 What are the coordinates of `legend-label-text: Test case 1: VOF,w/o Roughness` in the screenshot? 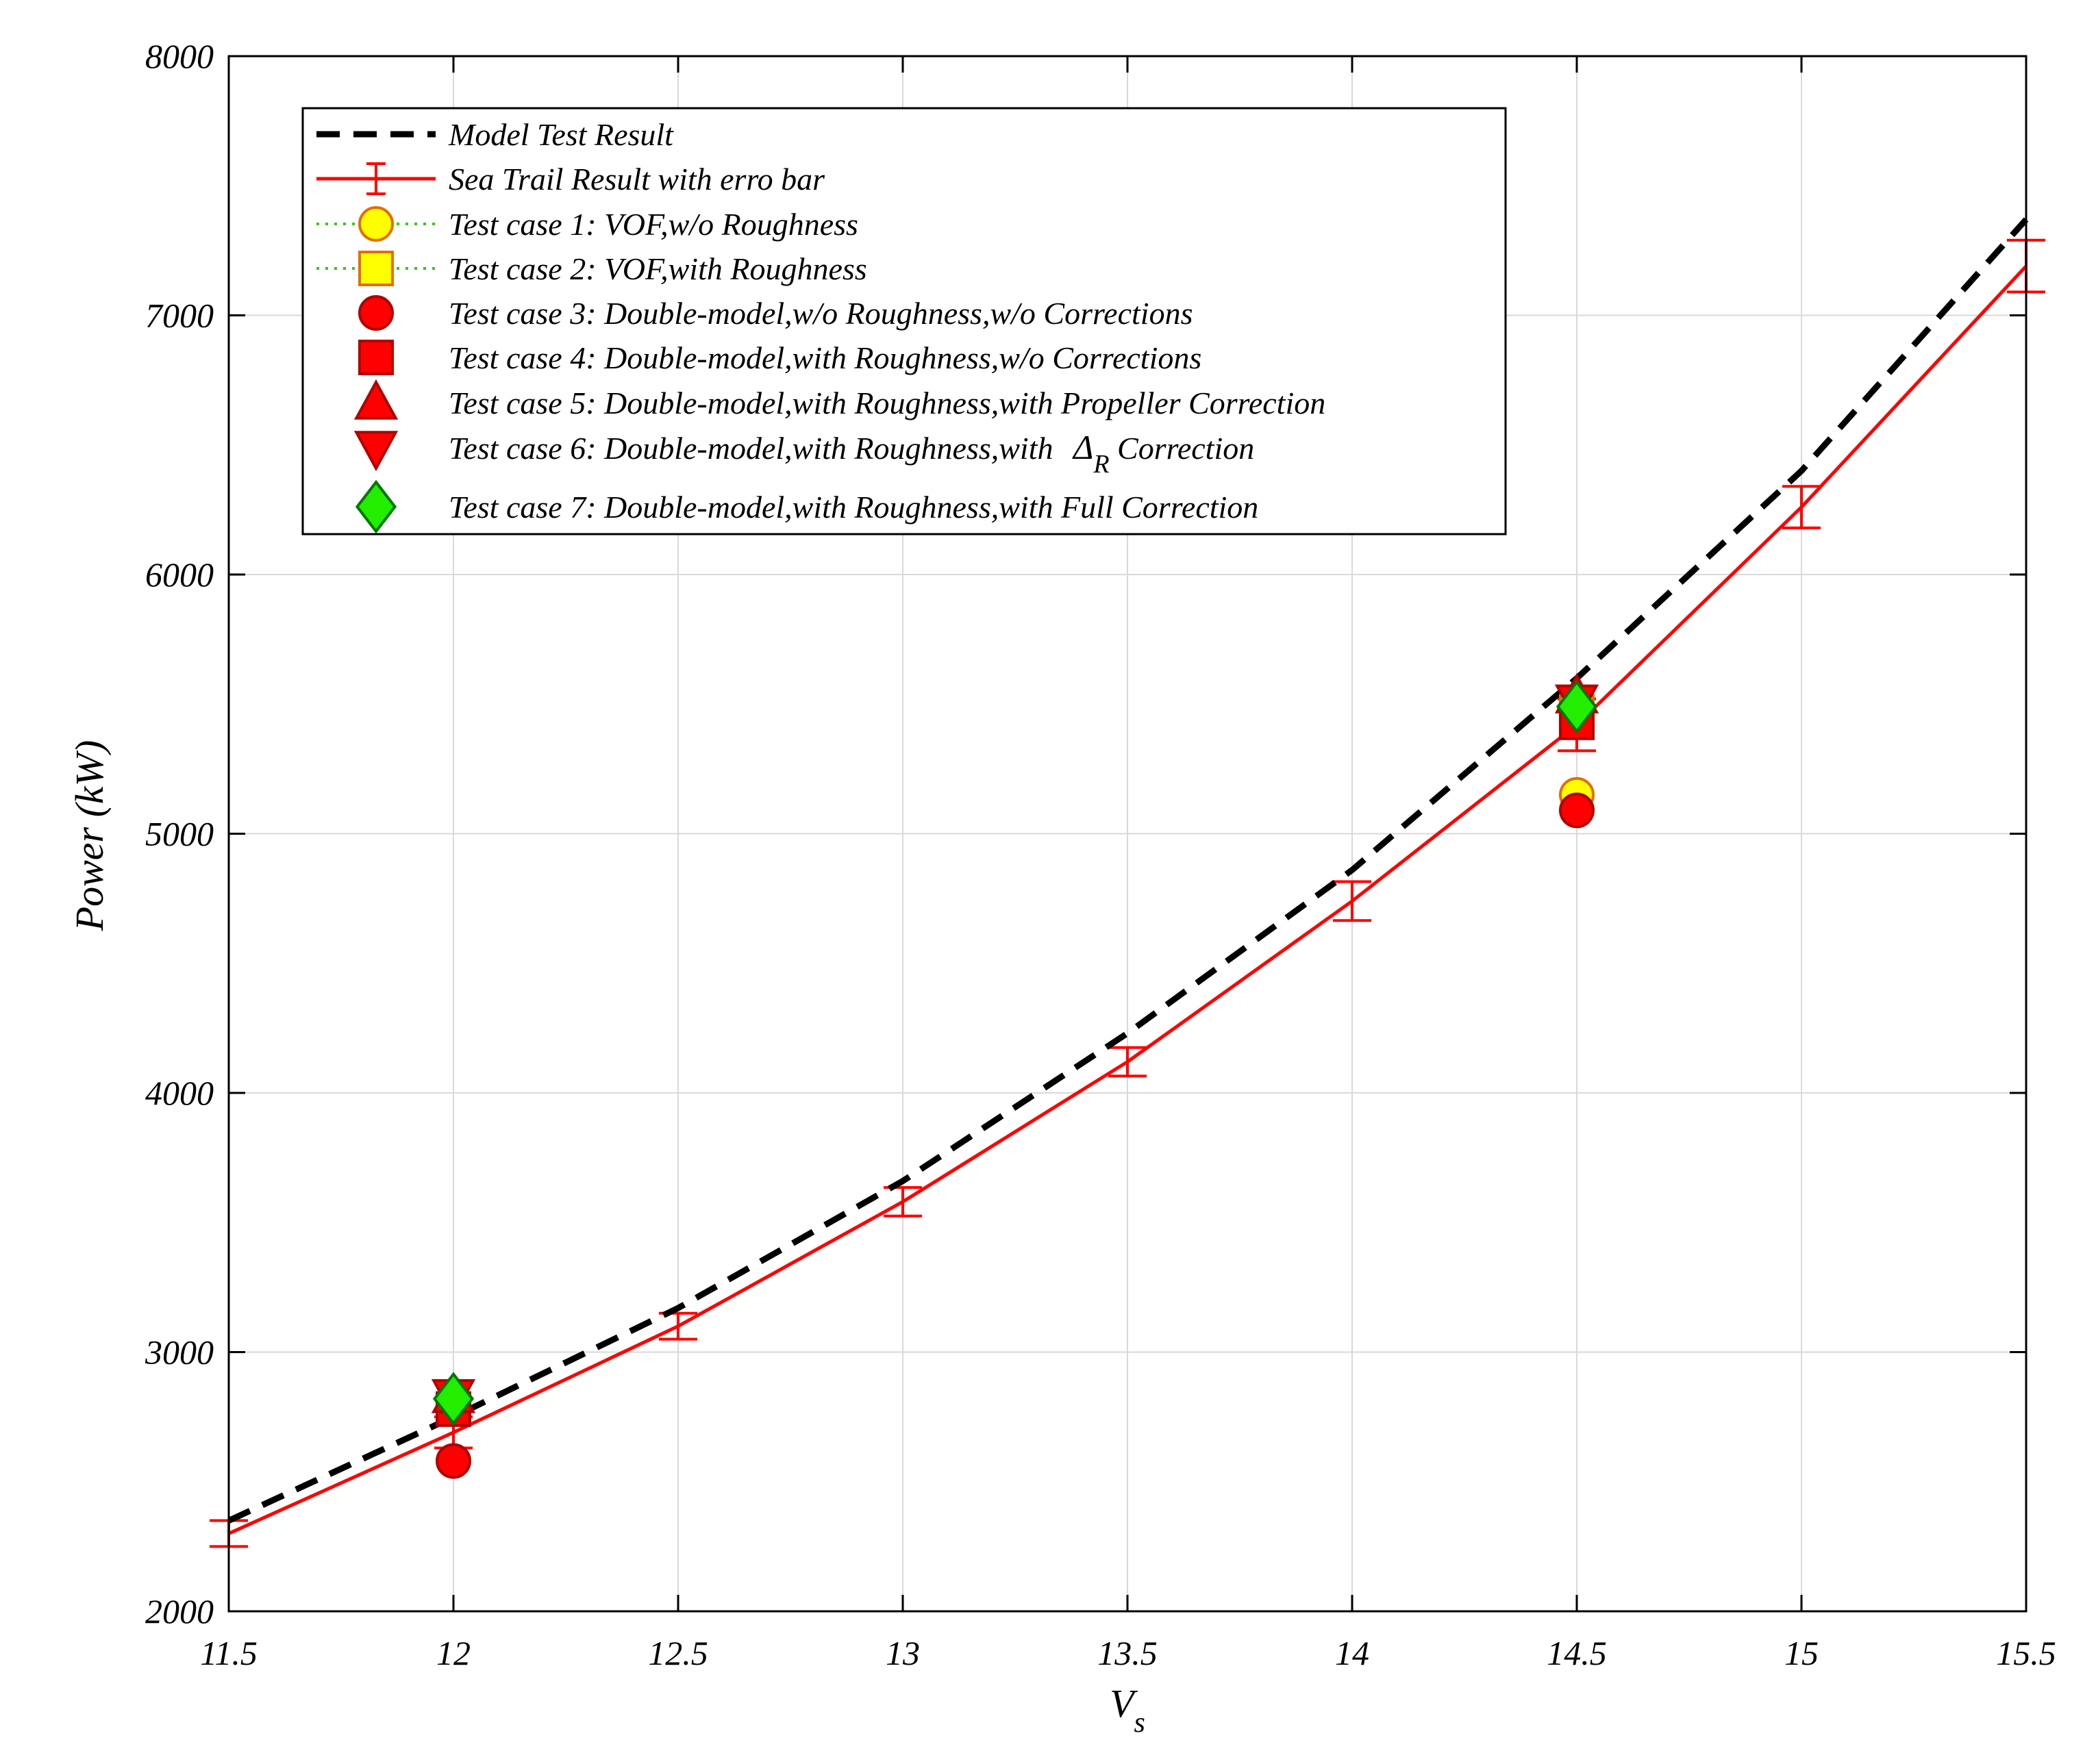 It's located at (653, 224).